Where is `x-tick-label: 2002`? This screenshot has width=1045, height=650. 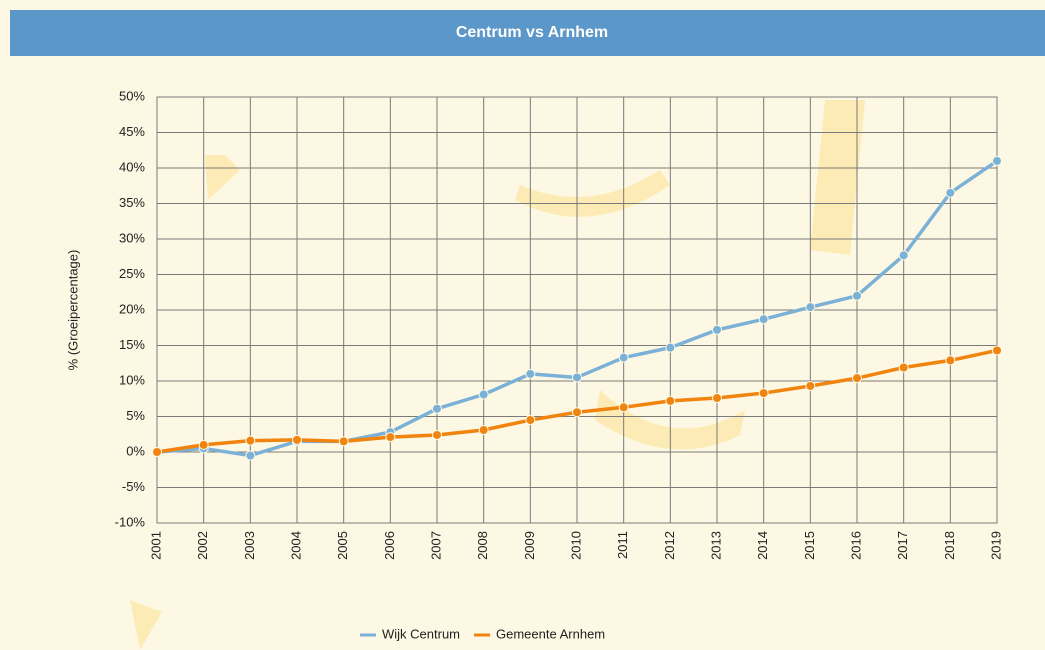 x-tick-label: 2002 is located at coordinates (202, 545).